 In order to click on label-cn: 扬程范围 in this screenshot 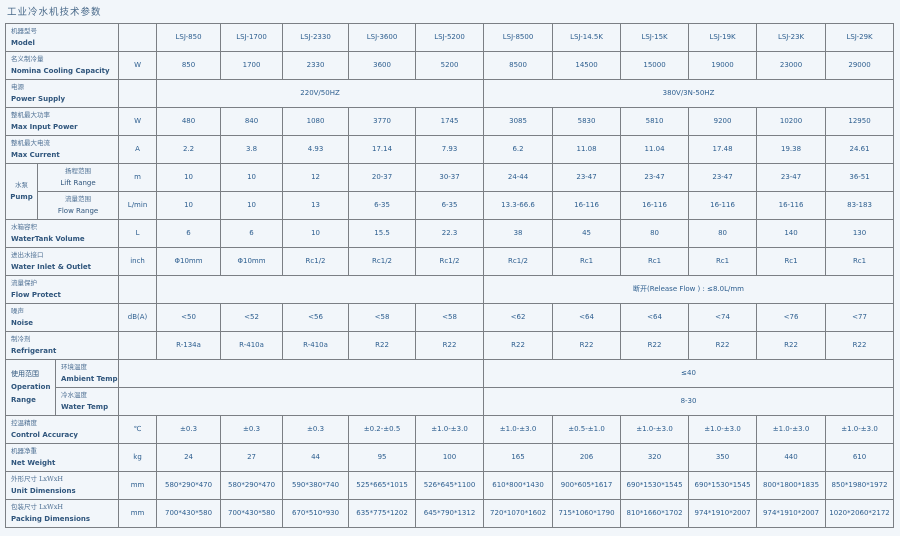, I will do `click(78, 171)`.